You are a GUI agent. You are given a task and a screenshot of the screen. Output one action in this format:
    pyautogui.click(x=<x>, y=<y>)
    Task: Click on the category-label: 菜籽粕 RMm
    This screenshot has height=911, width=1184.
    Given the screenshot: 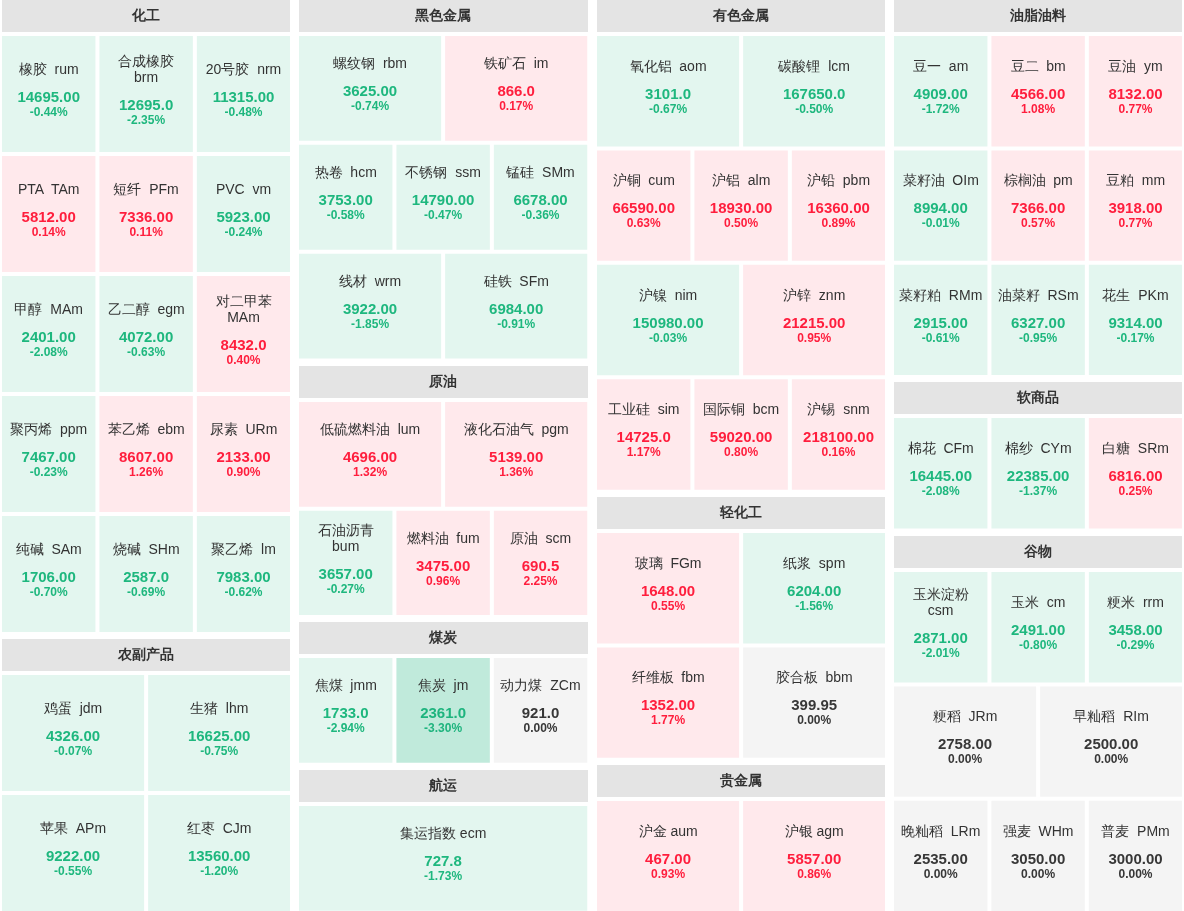 What is the action you would take?
    pyautogui.click(x=940, y=294)
    